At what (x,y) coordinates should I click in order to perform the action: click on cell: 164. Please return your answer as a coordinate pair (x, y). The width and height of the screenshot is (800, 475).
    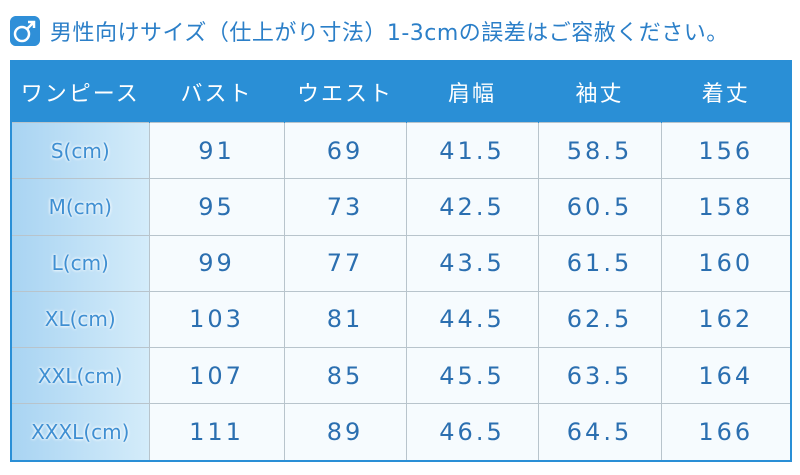
    Looking at the image, I should click on (726, 375).